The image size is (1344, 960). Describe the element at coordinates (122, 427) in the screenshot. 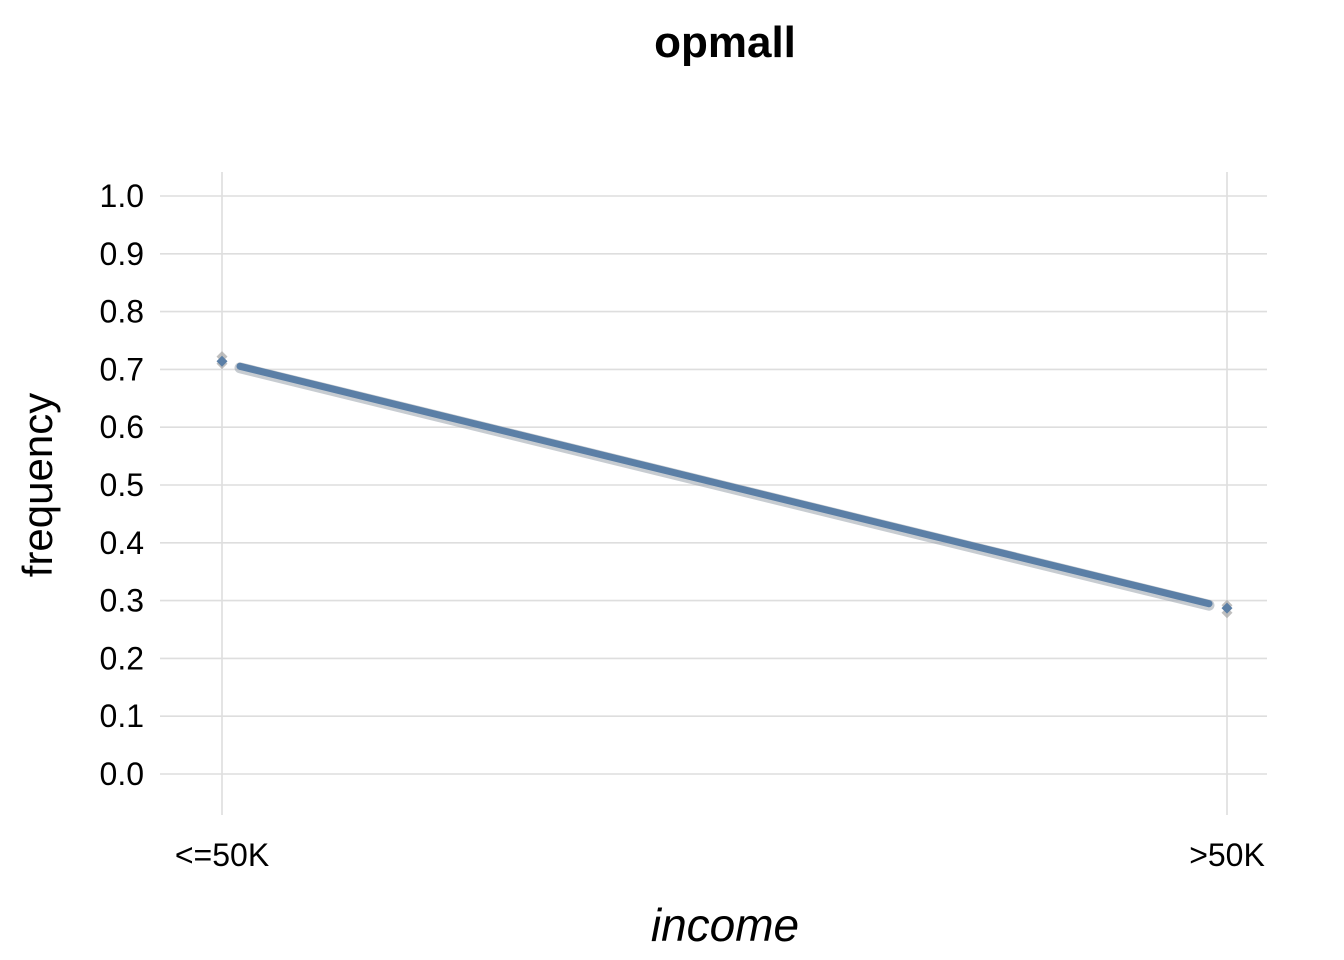

I see `y-tick-label: 0.6` at that location.